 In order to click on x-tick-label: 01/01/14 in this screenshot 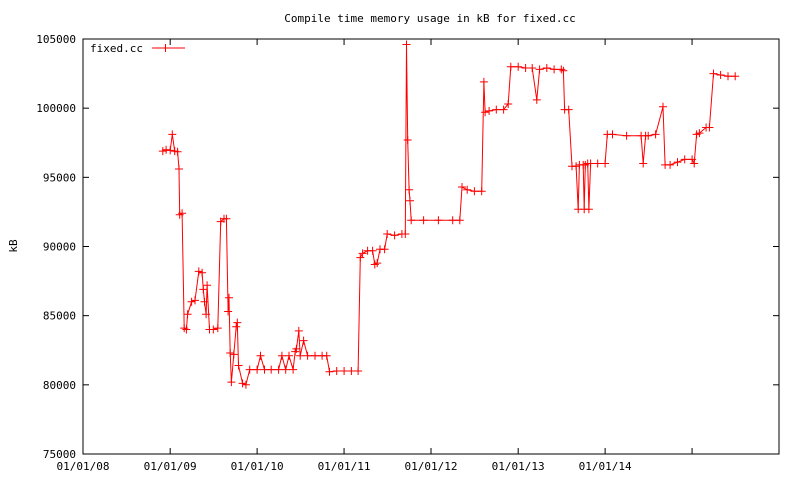, I will do `click(605, 466)`.